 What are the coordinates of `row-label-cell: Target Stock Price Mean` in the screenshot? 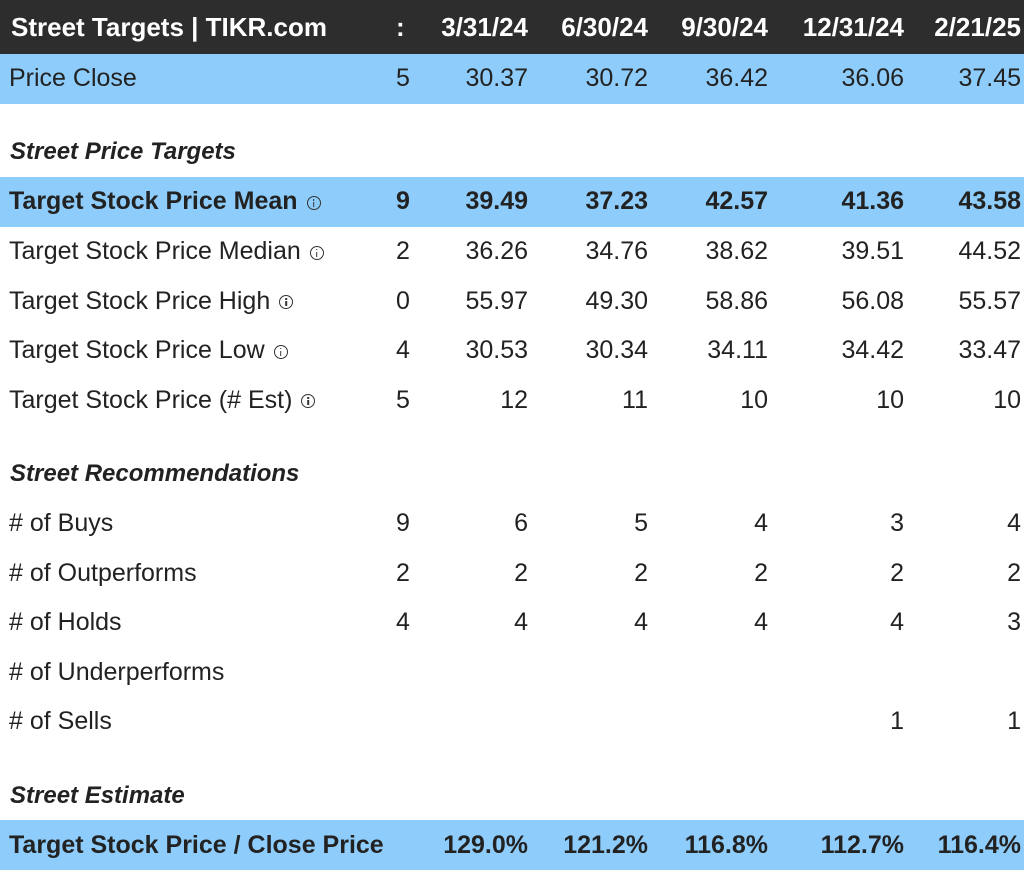 It's located at (205, 202).